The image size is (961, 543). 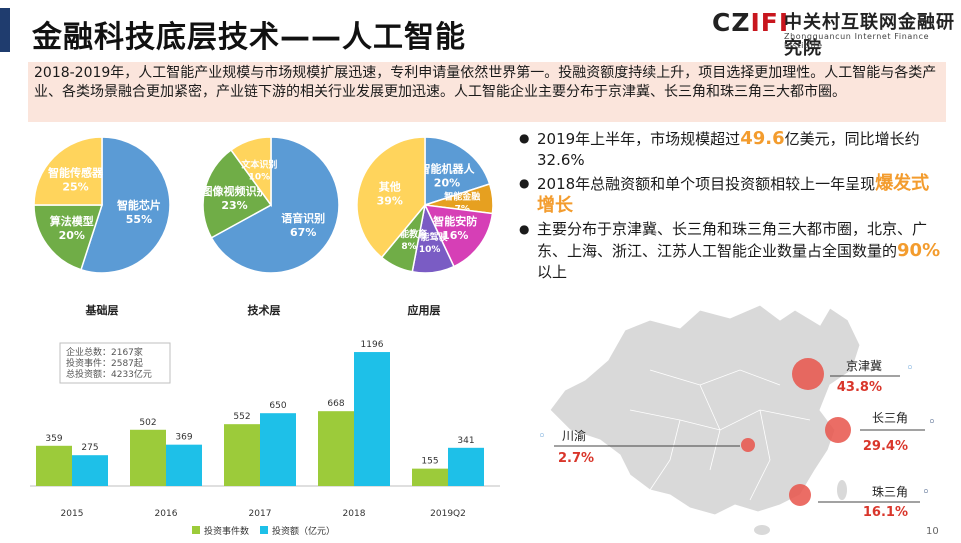 What do you see at coordinates (139, 205) in the screenshot?
I see `pie-slice-label: 智能芯片` at bounding box center [139, 205].